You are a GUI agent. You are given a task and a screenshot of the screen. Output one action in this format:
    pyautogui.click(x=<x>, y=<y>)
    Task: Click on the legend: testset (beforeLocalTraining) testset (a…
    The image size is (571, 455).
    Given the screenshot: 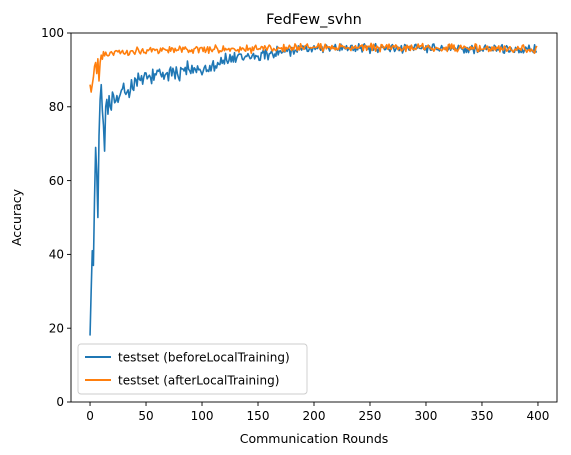 What is the action you would take?
    pyautogui.click(x=192, y=369)
    